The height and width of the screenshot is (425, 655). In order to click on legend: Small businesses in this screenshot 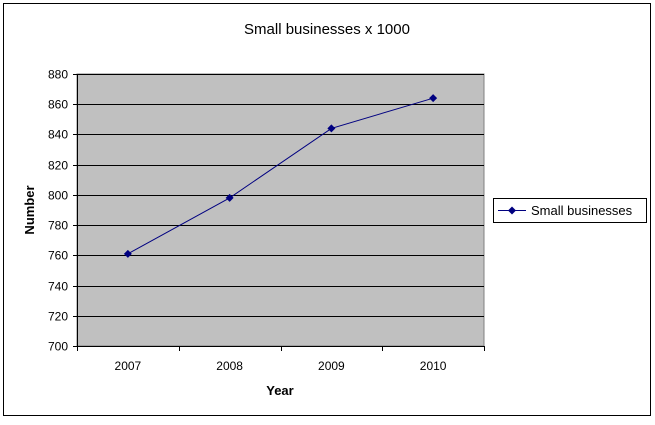, I will do `click(570, 210)`.